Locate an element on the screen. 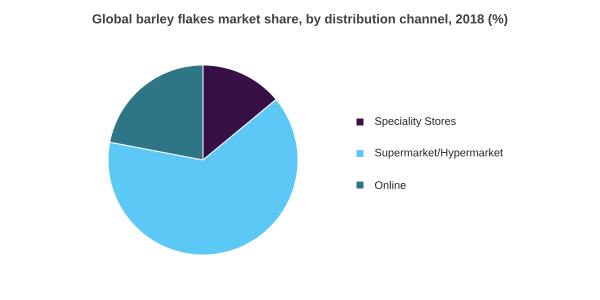  legend-label: Online is located at coordinates (390, 185).